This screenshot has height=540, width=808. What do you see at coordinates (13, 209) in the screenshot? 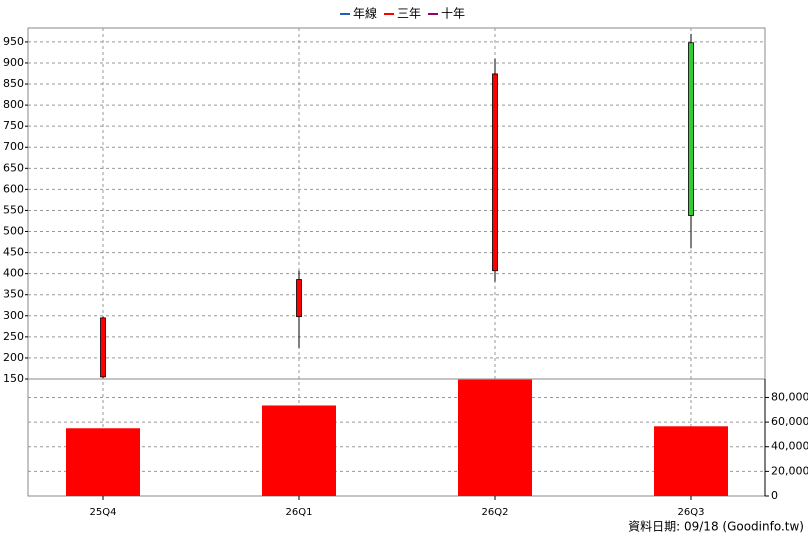
I see `y-tick-label: 550` at bounding box center [13, 209].